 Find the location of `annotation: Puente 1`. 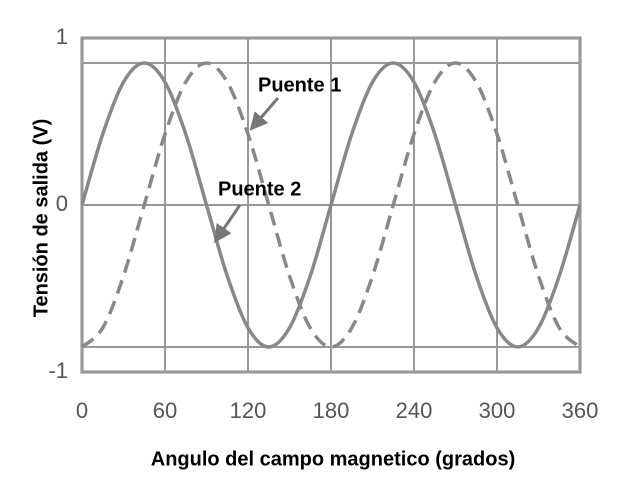

annotation: Puente 1 is located at coordinates (299, 85).